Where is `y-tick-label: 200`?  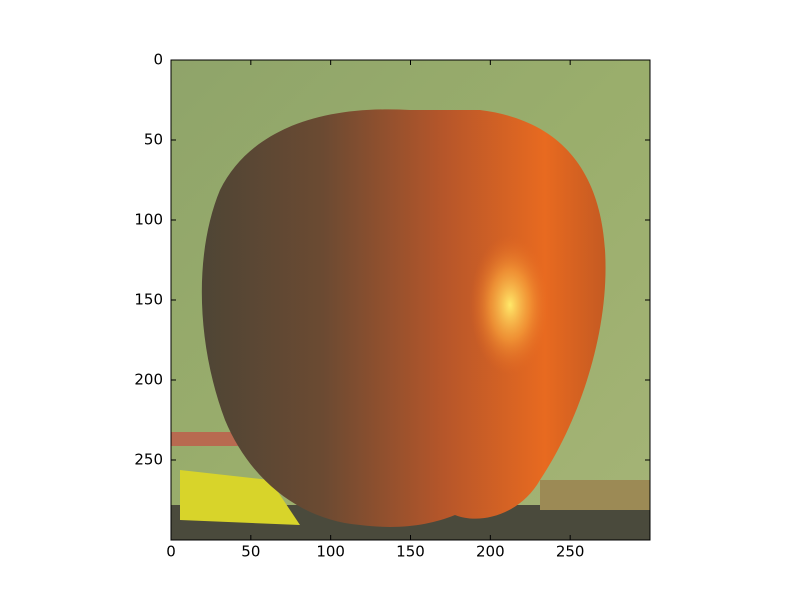 y-tick-label: 200 is located at coordinates (148, 380).